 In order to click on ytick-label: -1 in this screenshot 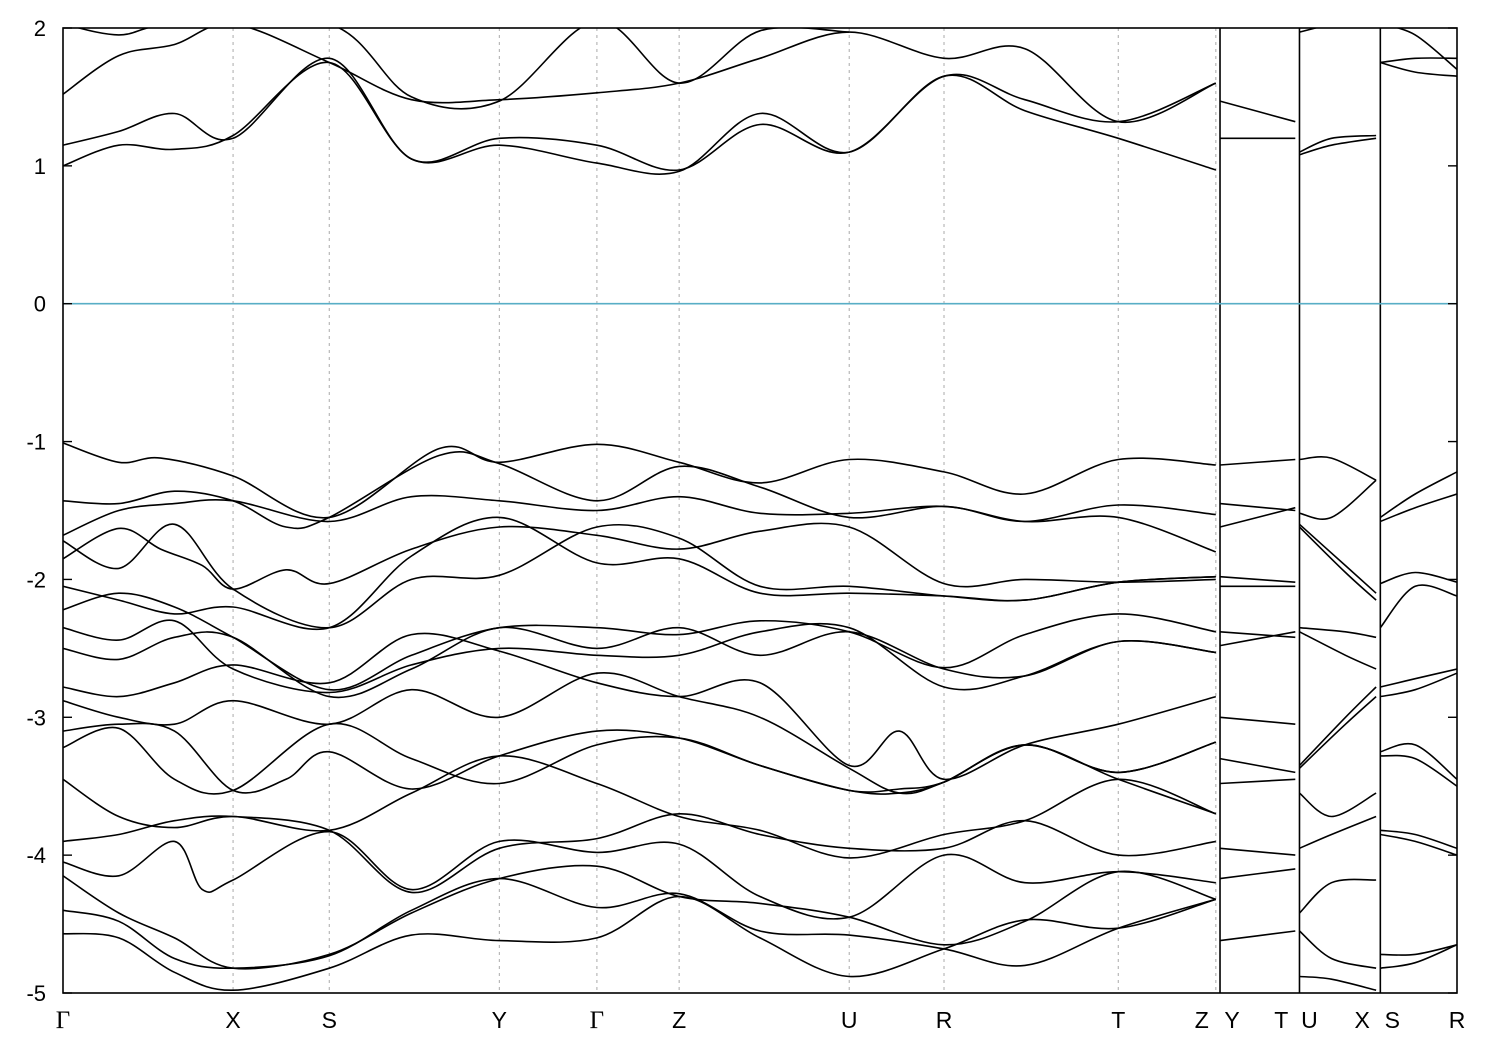, I will do `click(36, 442)`.